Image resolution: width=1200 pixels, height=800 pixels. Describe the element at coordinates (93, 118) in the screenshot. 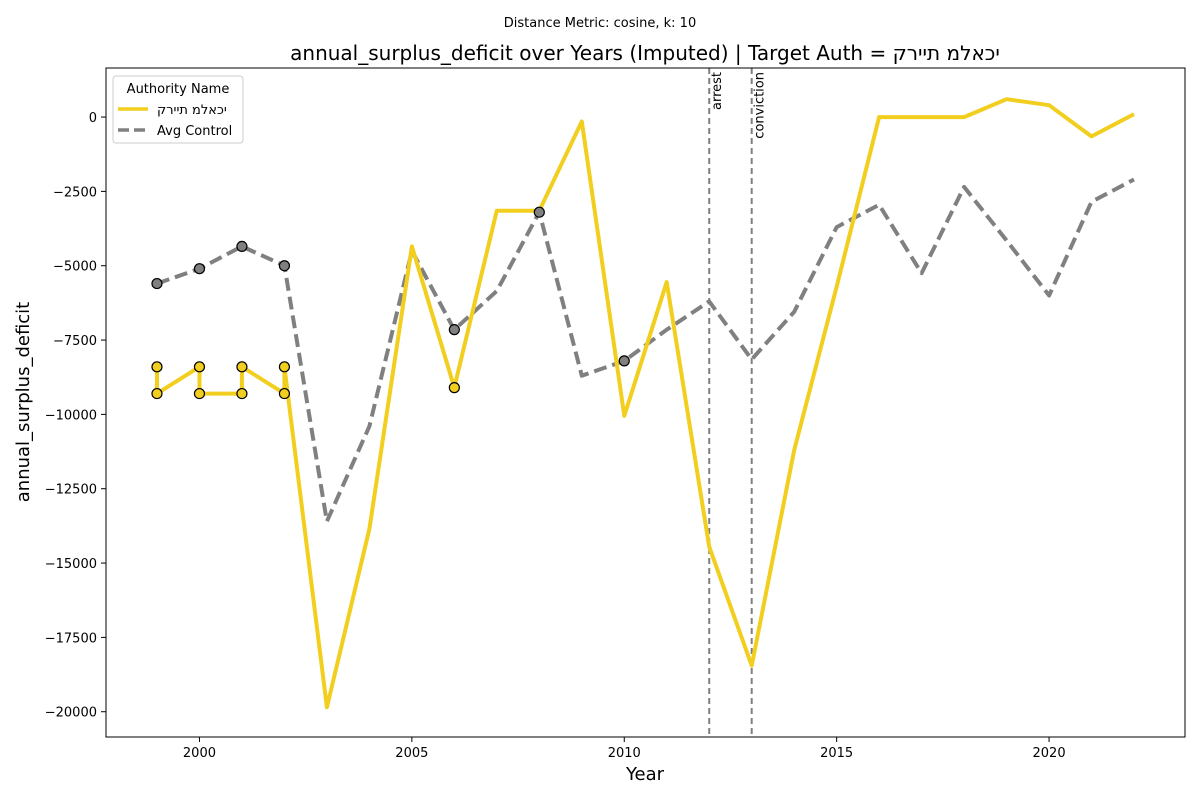

I see `y-tick-label: 0` at that location.